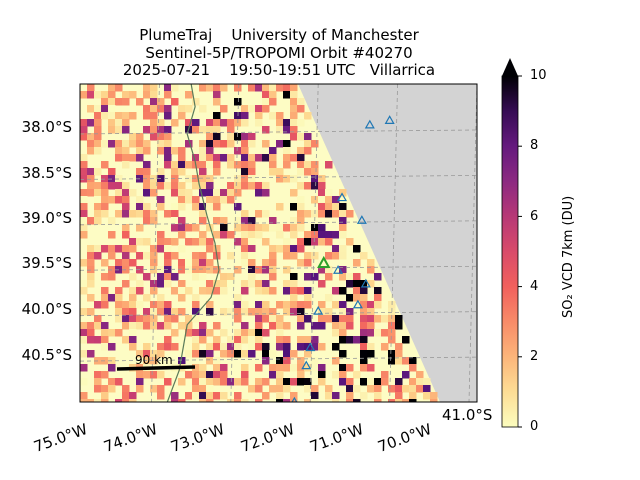 This screenshot has height=480, width=640. I want to click on volcano-marker, so click(306, 365).